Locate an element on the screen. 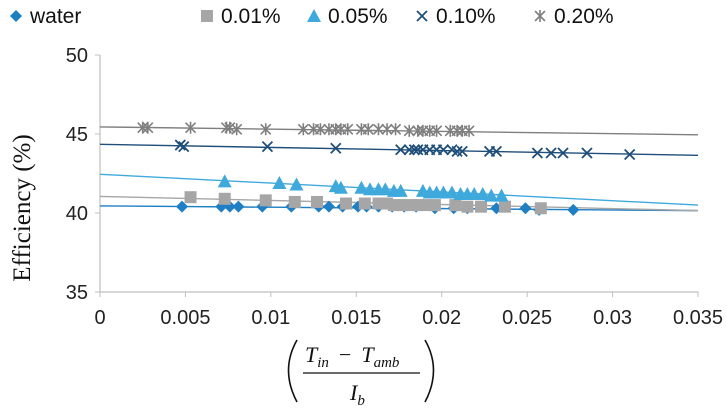 This screenshot has width=726, height=412. x-tick-label: 0.01 is located at coordinates (270, 318).